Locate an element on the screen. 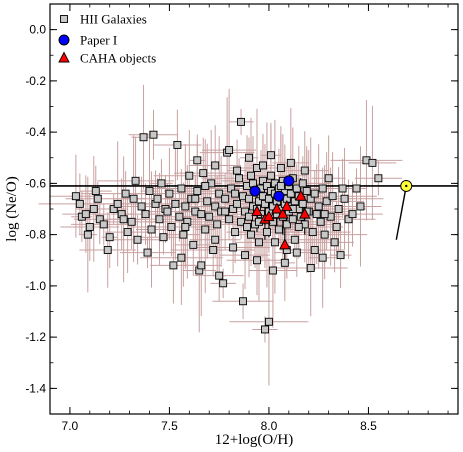  legend-label: HII Galaxies is located at coordinates (113, 19).